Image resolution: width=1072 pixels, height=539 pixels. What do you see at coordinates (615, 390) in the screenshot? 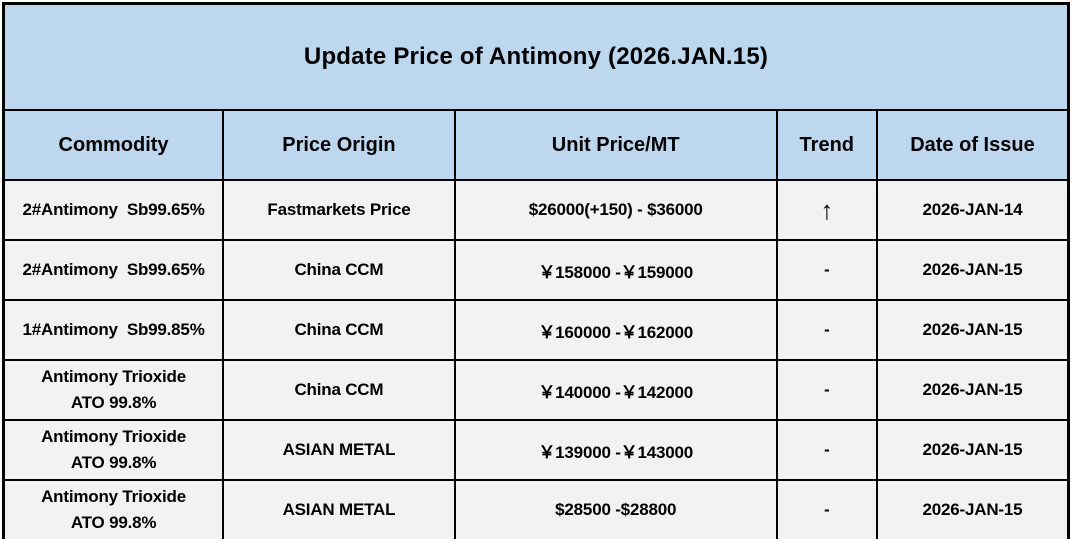
I see `unit-price-cell: ￥140000 -￥142000` at bounding box center [615, 390].